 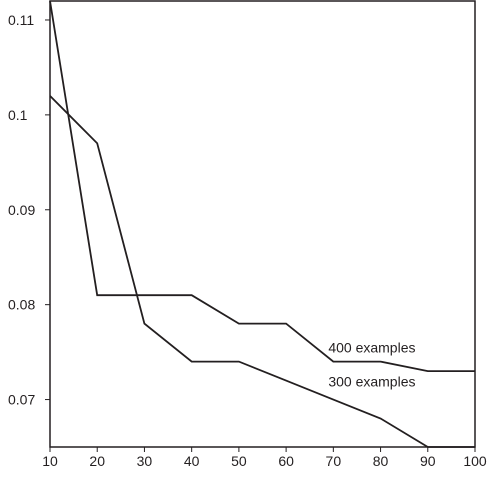 What do you see at coordinates (334, 461) in the screenshot?
I see `x-tick-label: 70` at bounding box center [334, 461].